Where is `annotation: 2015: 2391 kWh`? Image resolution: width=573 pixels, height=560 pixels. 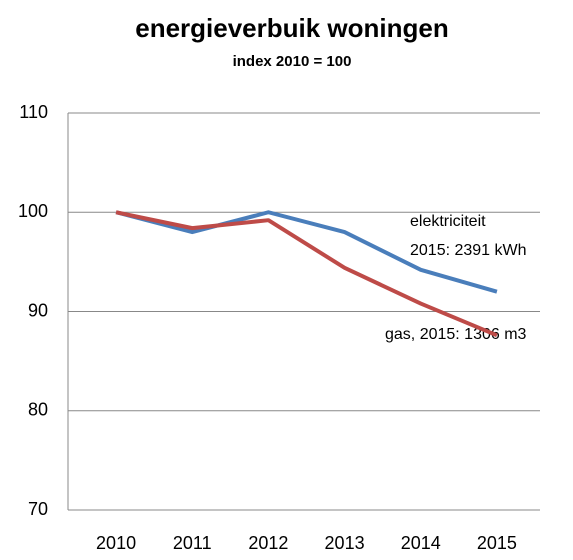 annotation: 2015: 2391 kWh is located at coordinates (468, 250).